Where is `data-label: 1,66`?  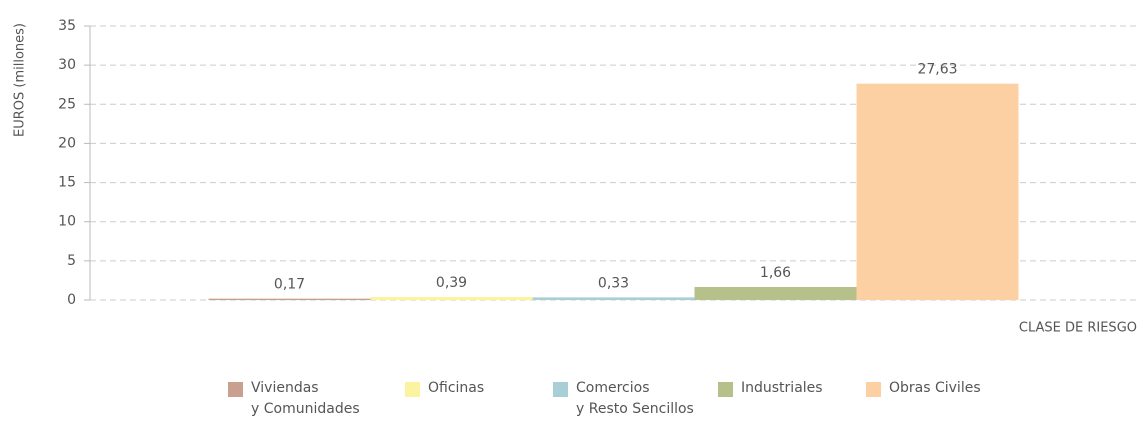
data-label: 1,66 is located at coordinates (775, 273).